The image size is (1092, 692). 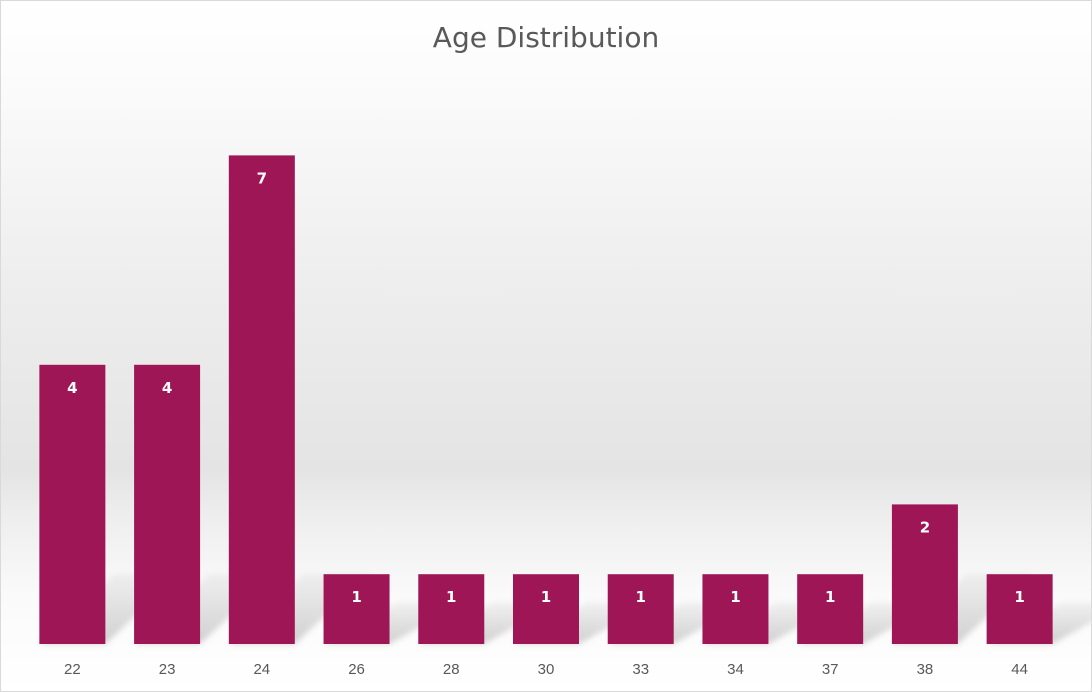 What do you see at coordinates (735, 597) in the screenshot?
I see `data-label-34: 1` at bounding box center [735, 597].